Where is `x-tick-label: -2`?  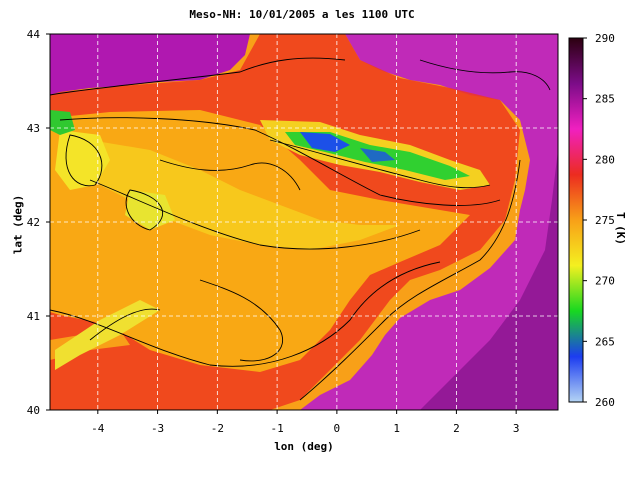 x-tick-label: -2 is located at coordinates (217, 428).